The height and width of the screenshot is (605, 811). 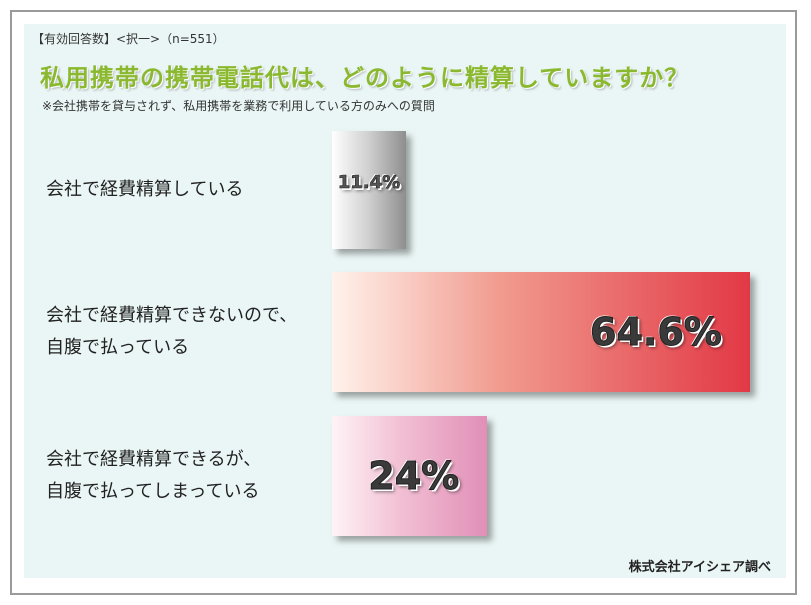 What do you see at coordinates (365, 78) in the screenshot?
I see `chart-title: 私用携帯の携帯電話代は、どのように精算していますか？` at bounding box center [365, 78].